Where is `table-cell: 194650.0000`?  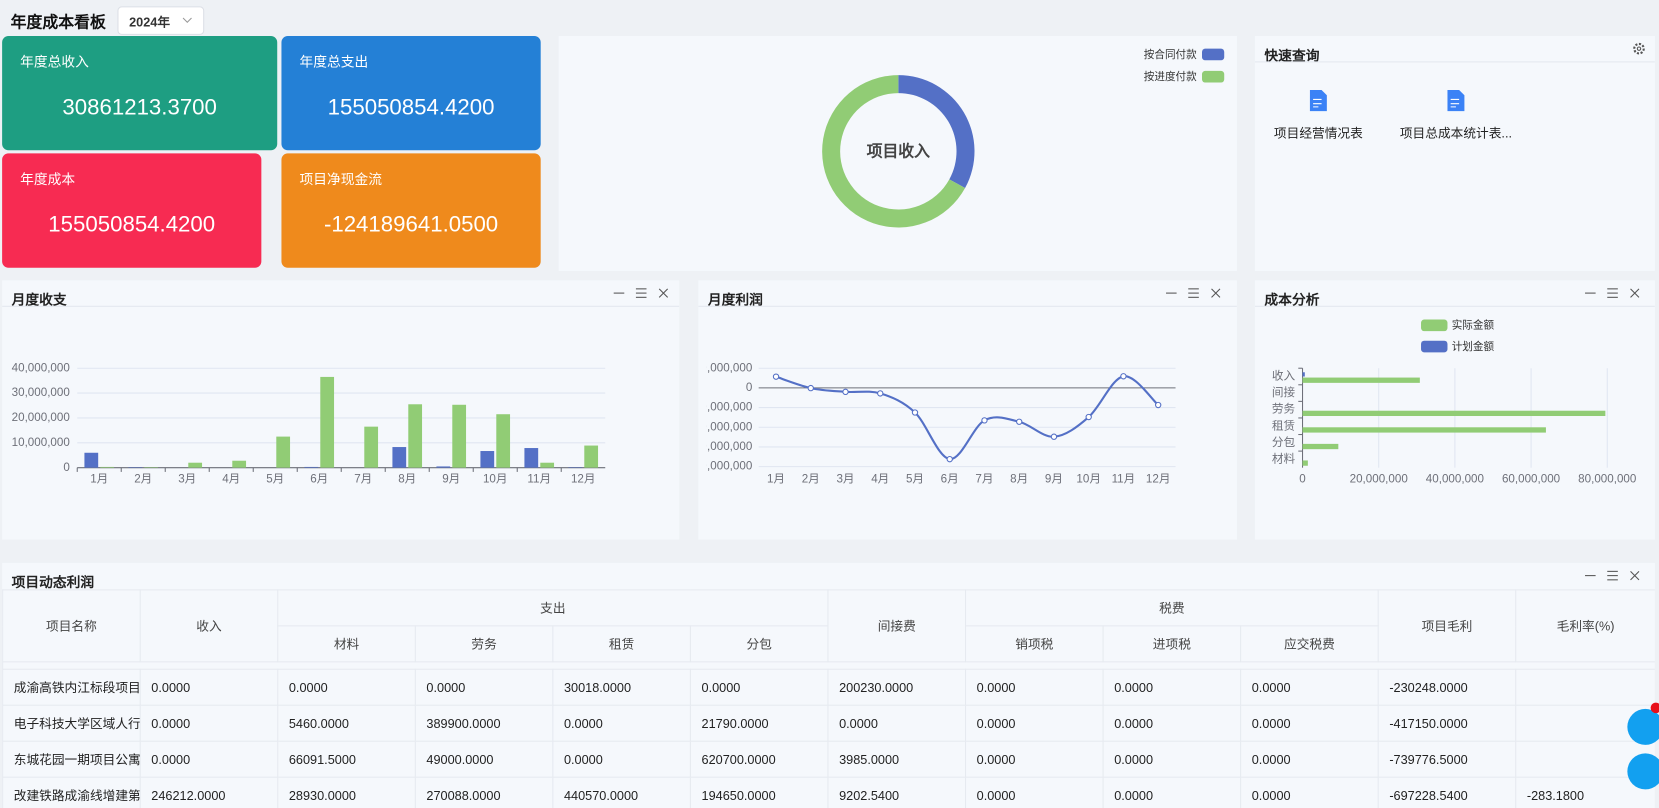 table-cell: 194650.0000 is located at coordinates (759, 792).